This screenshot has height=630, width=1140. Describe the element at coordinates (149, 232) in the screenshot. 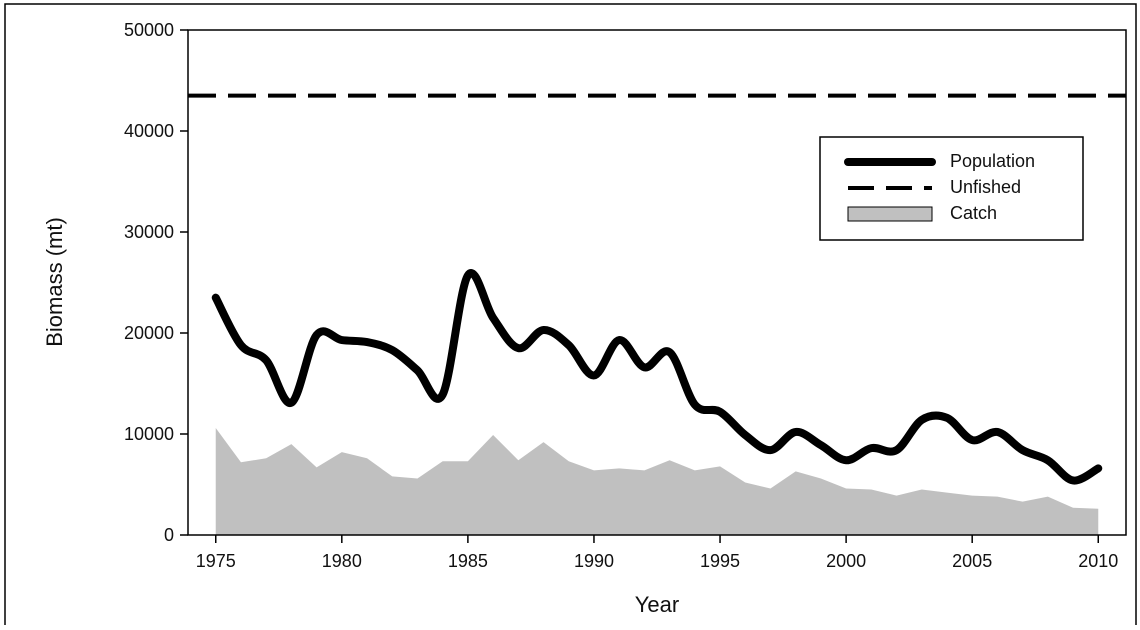

I see `y-tick-label: 30000` at that location.